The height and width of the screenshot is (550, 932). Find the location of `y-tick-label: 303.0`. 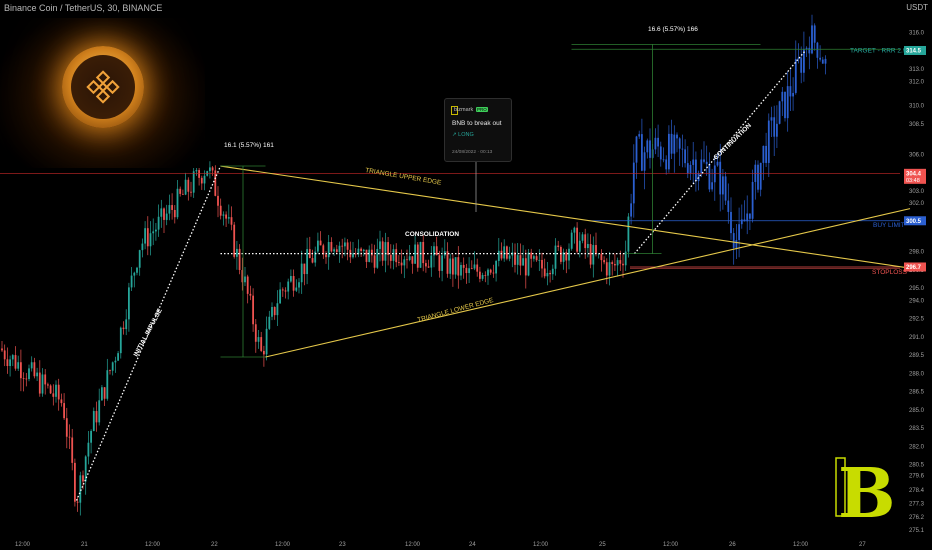

y-tick-label: 303.0 is located at coordinates (917, 192).